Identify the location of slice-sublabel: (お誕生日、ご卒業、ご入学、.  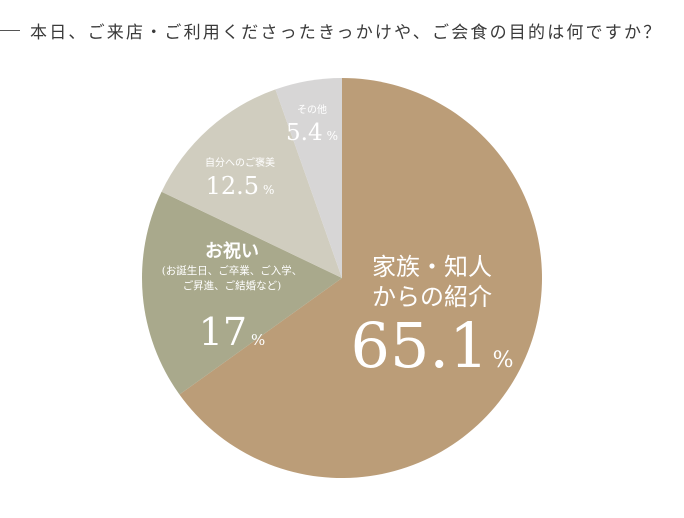
(232, 270).